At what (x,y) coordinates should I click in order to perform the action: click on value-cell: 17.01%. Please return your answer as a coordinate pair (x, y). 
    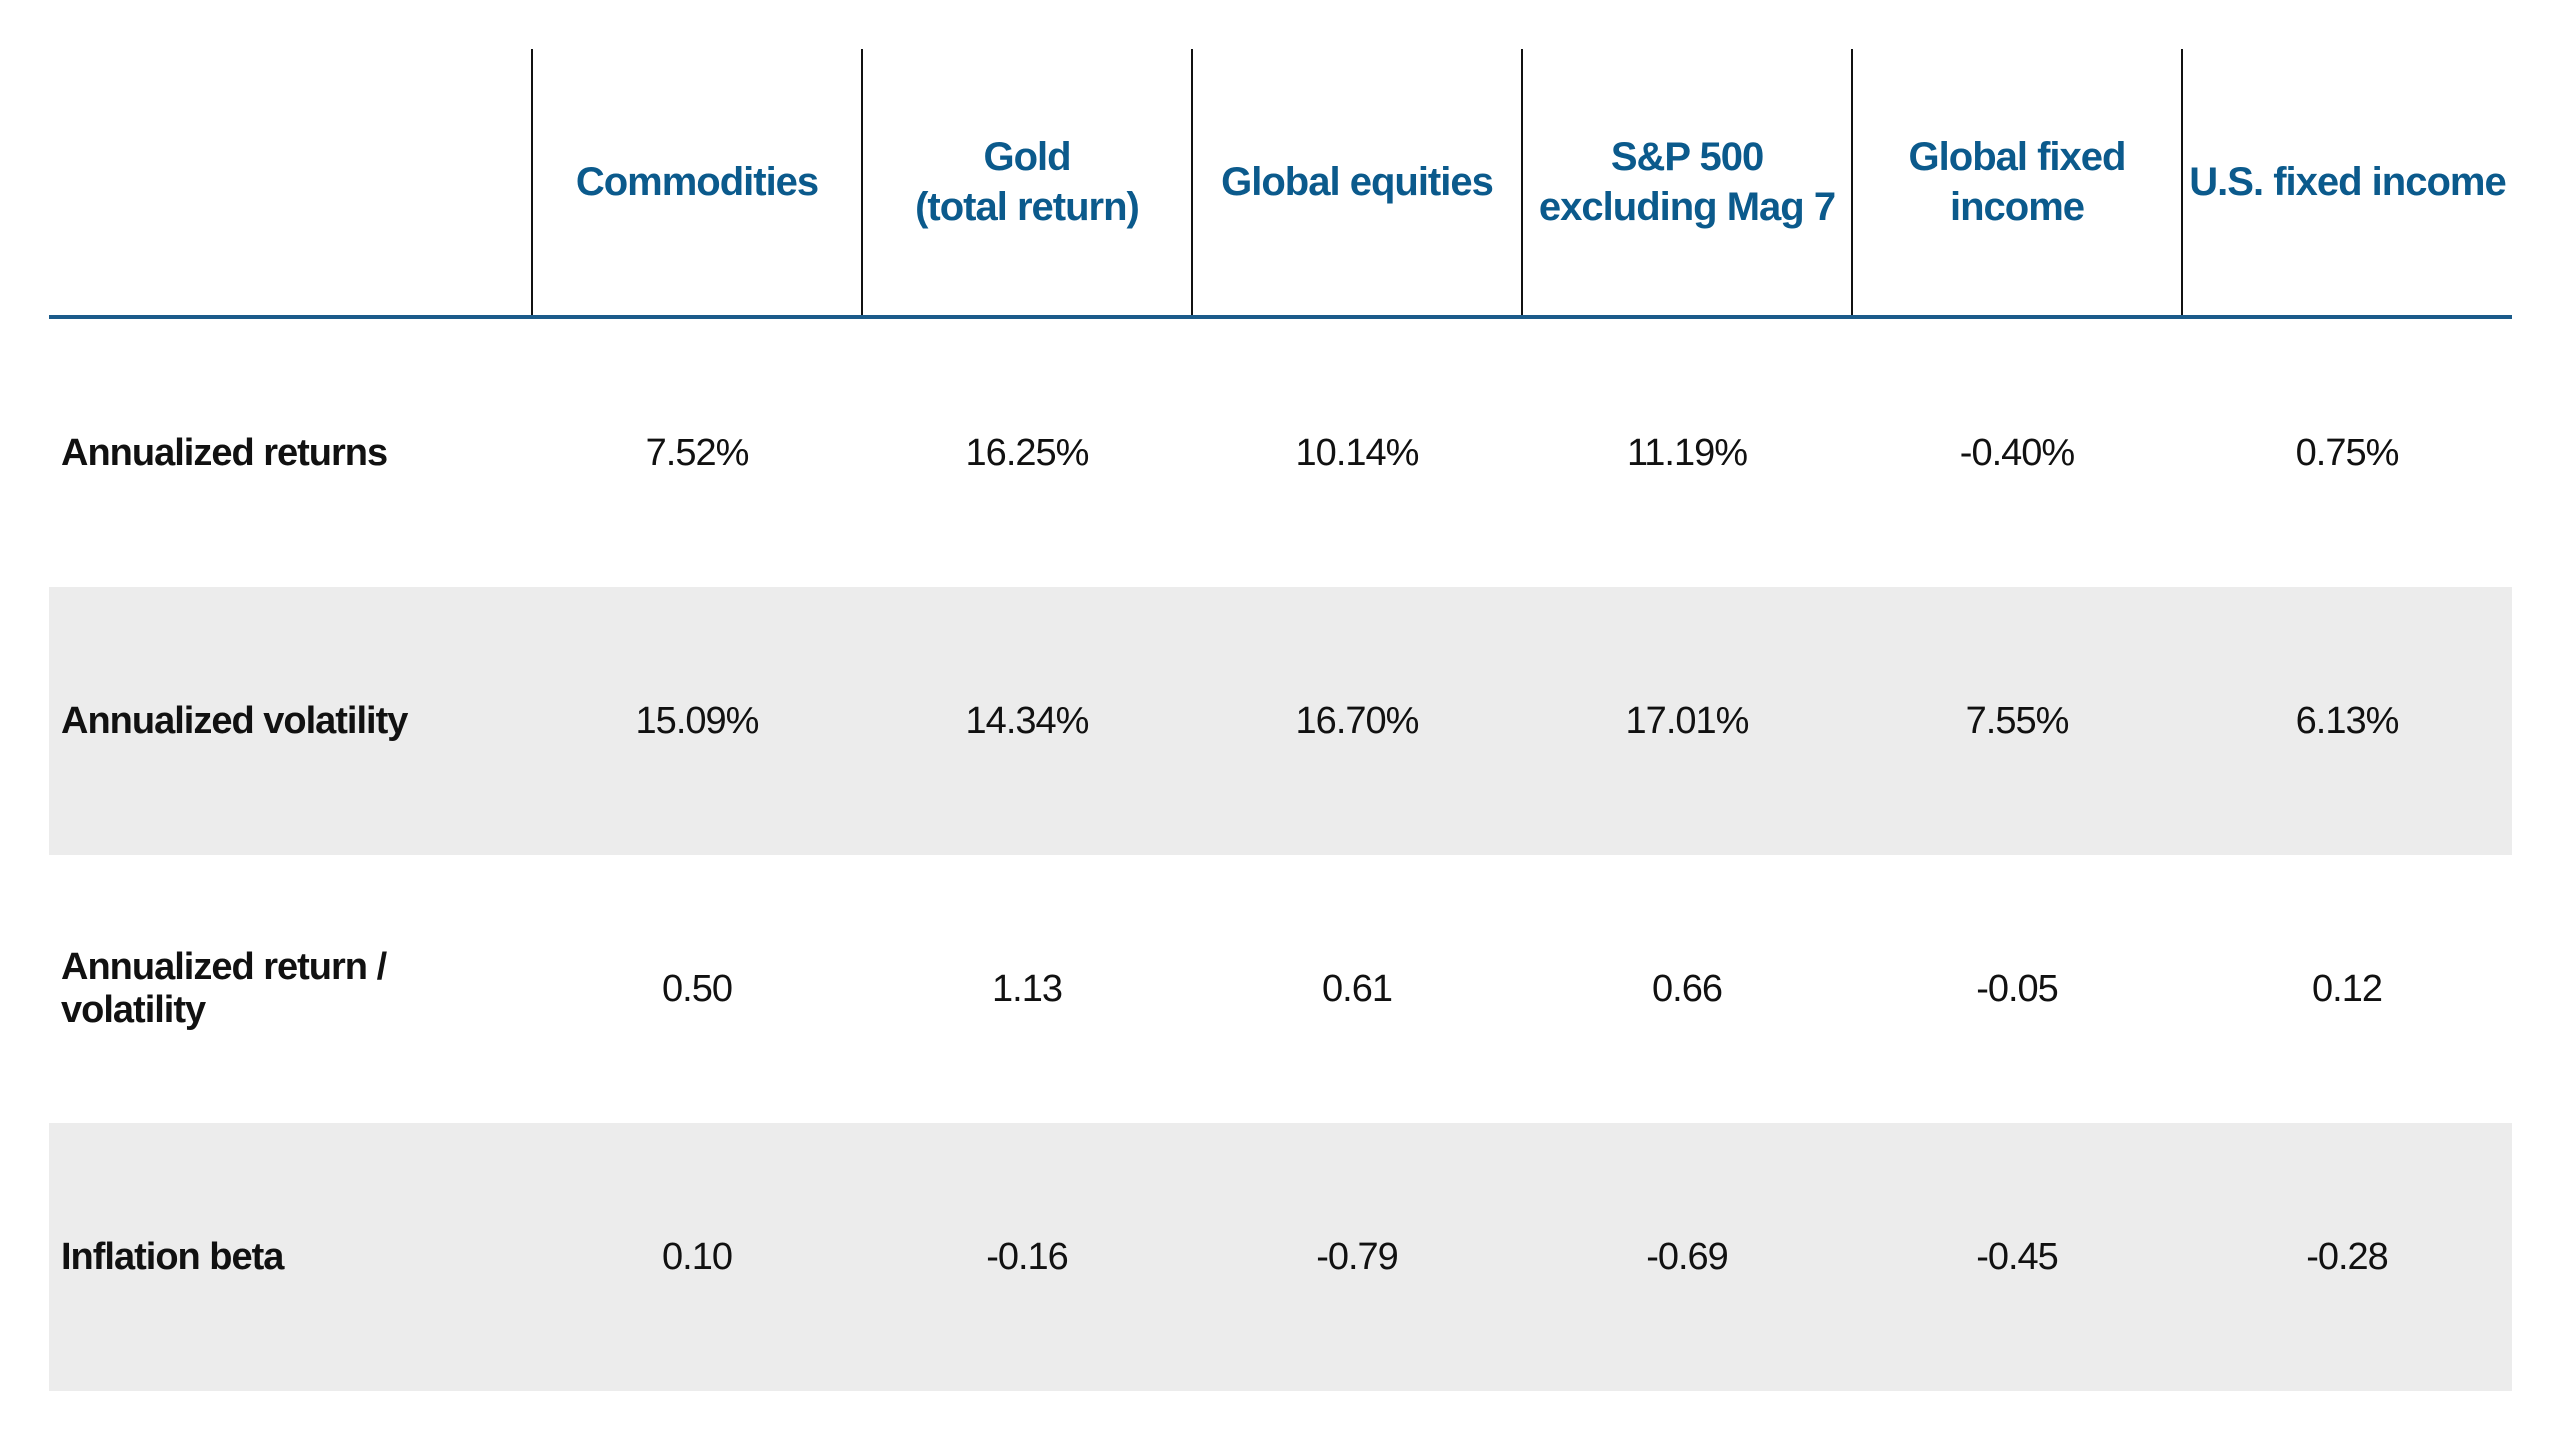
    Looking at the image, I should click on (1687, 721).